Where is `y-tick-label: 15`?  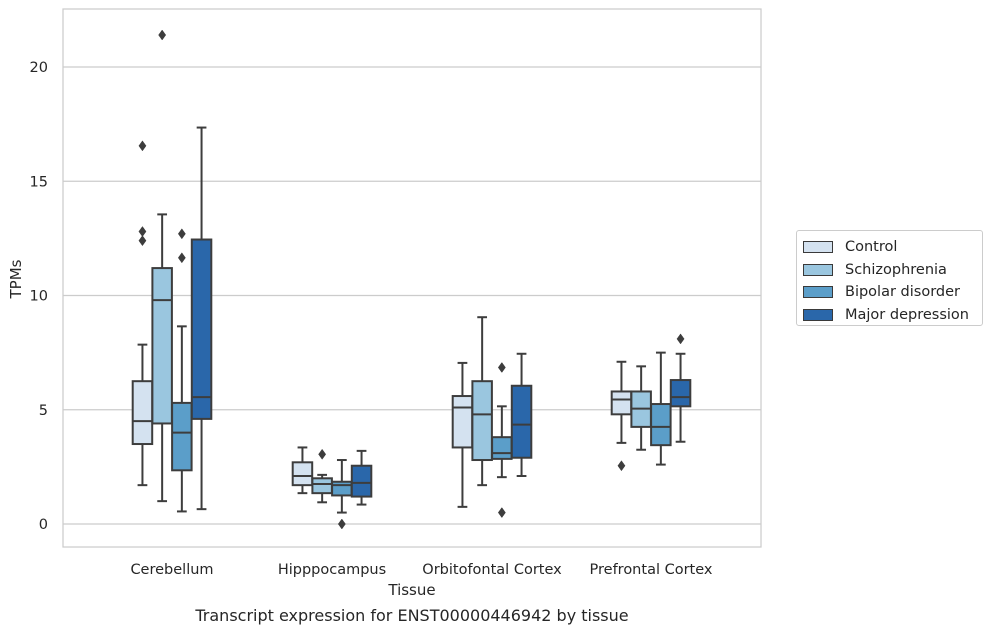
y-tick-label: 15 is located at coordinates (39, 182).